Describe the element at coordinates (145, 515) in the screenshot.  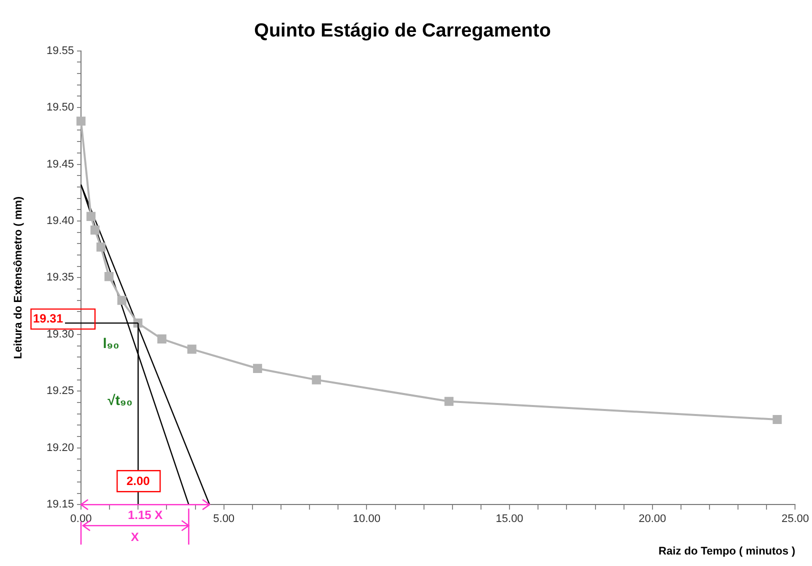
I see `text: 1.15 X` at that location.